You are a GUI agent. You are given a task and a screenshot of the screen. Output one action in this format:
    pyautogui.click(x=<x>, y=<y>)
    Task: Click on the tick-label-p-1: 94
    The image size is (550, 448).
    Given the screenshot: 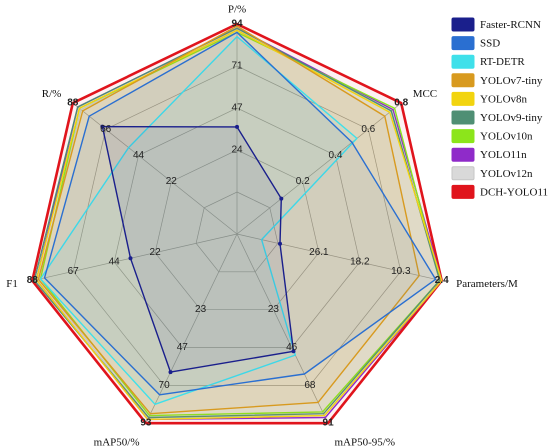 What is the action you would take?
    pyautogui.click(x=237, y=24)
    